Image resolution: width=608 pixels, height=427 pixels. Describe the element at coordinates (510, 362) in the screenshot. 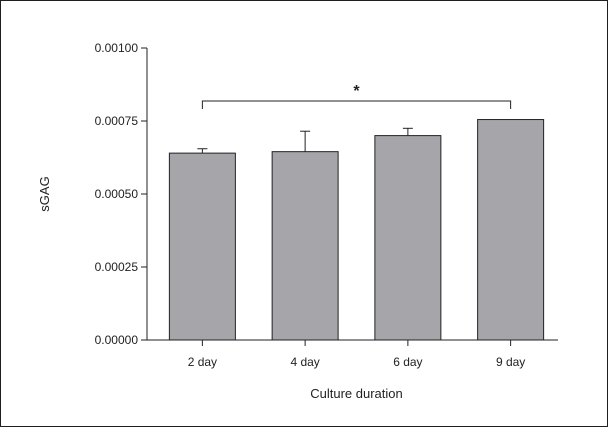

I see `x-tick-label: 9 day` at that location.